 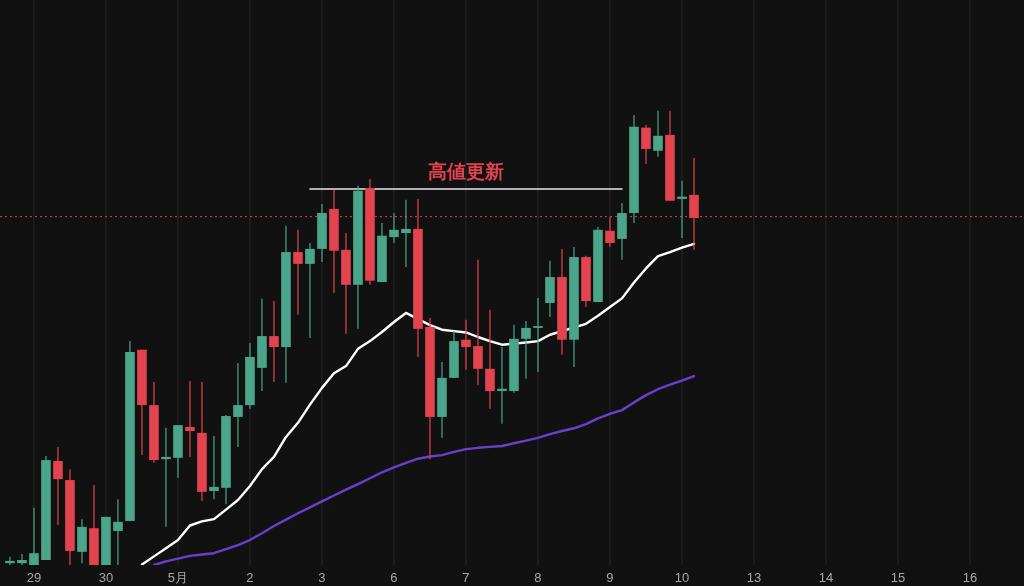 I want to click on x-tick-label: 2, so click(x=250, y=577).